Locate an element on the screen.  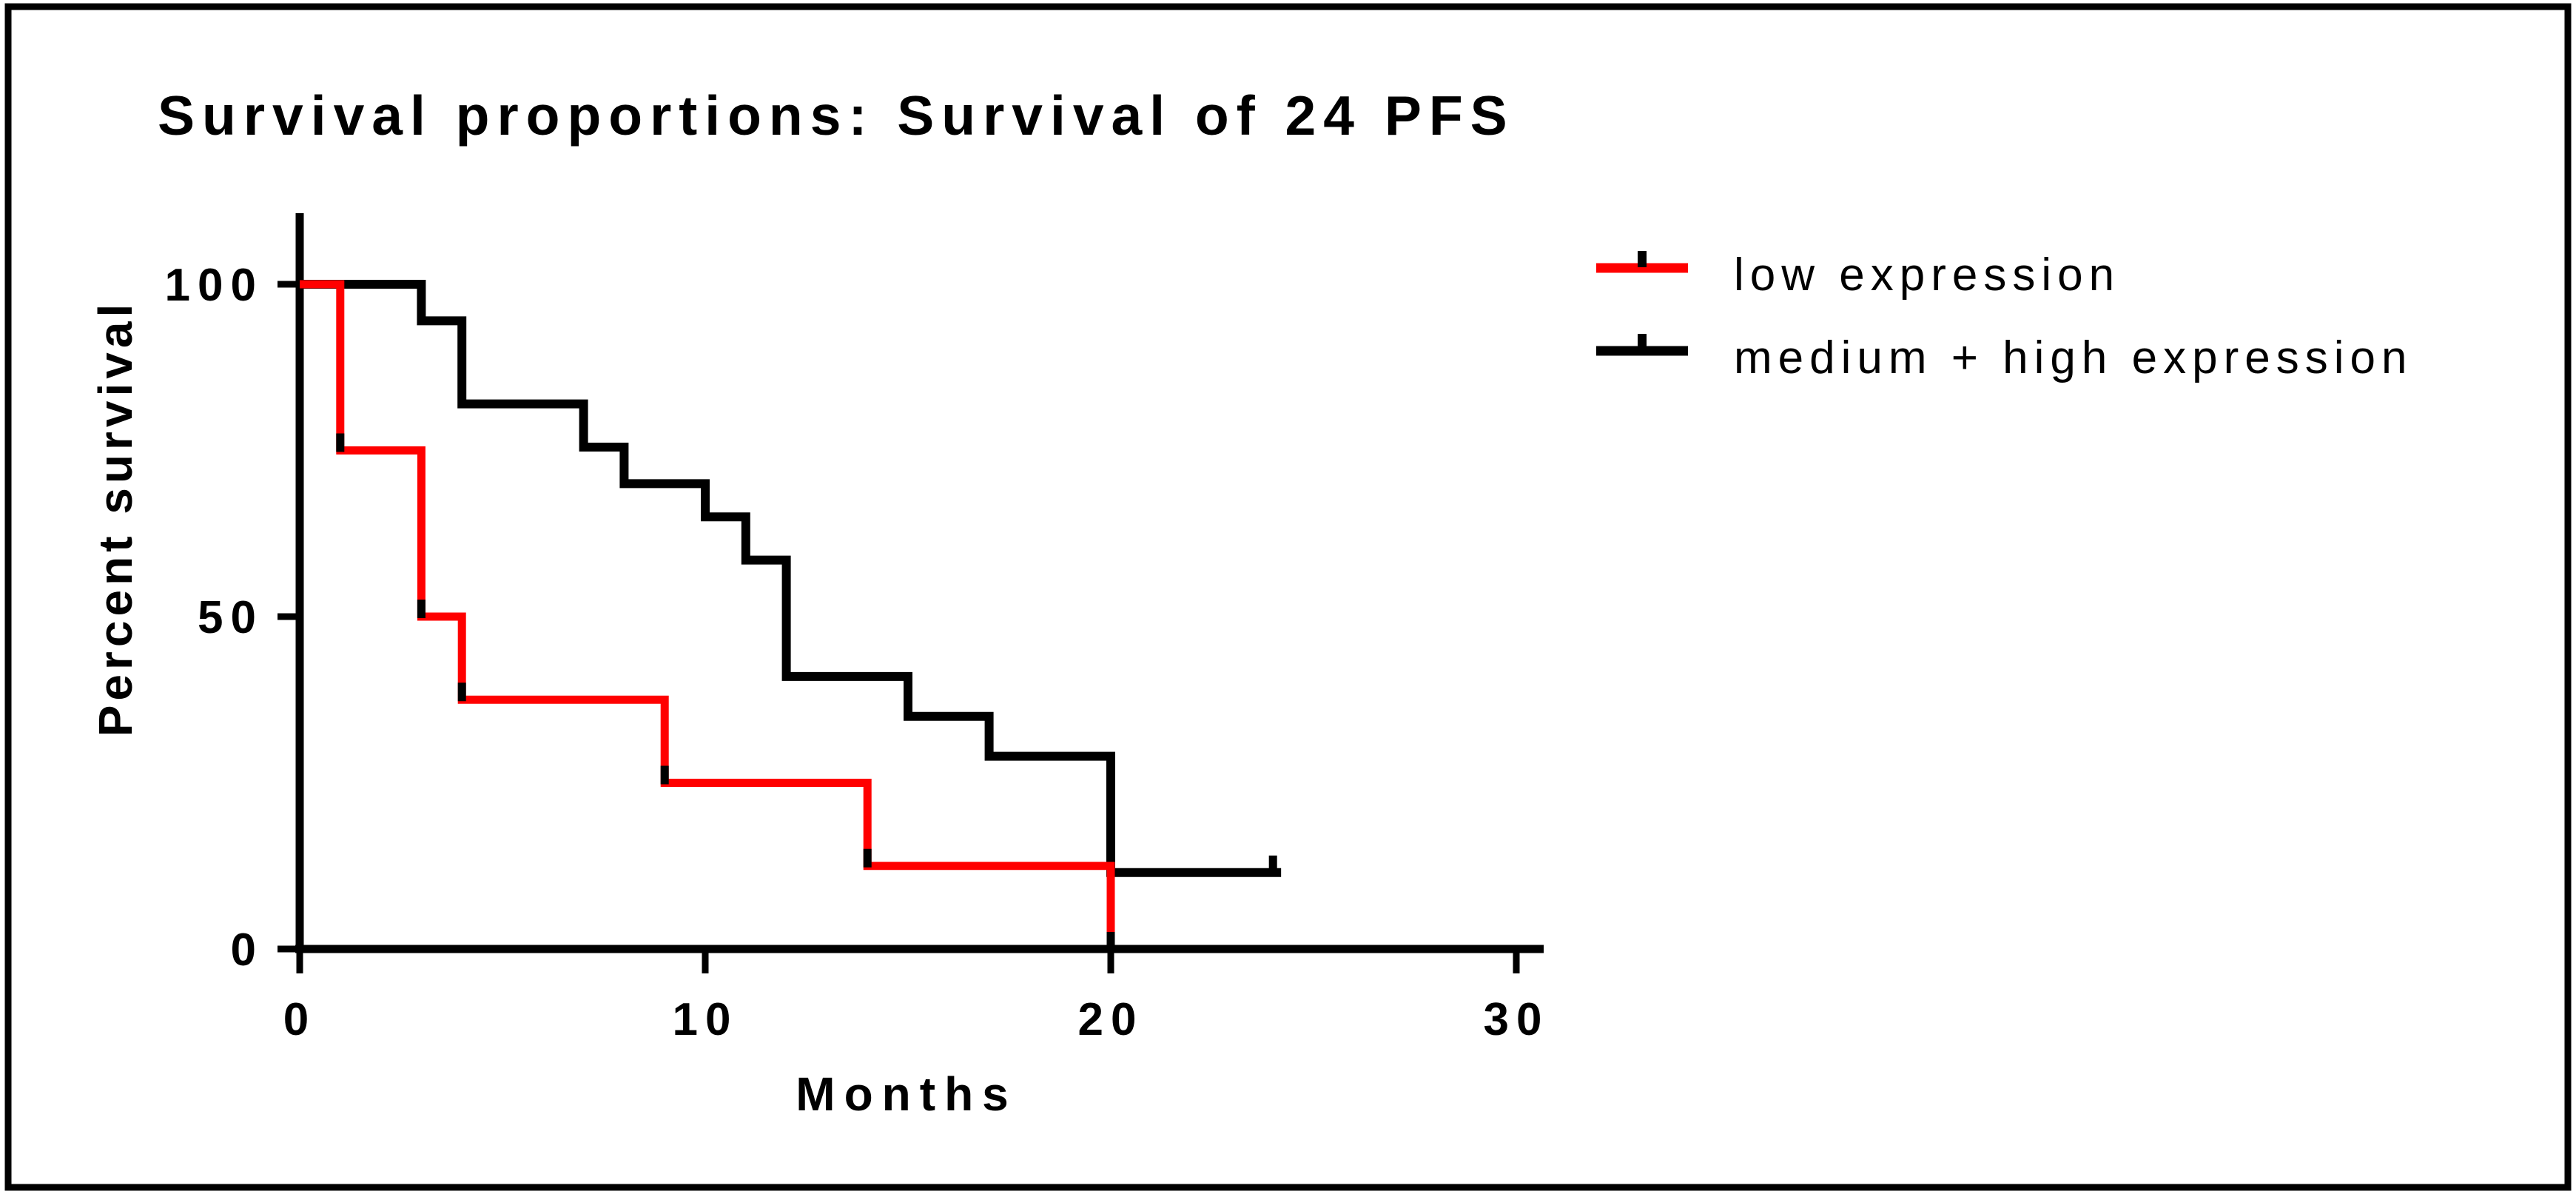
legend-label: low expression is located at coordinates (1927, 275).